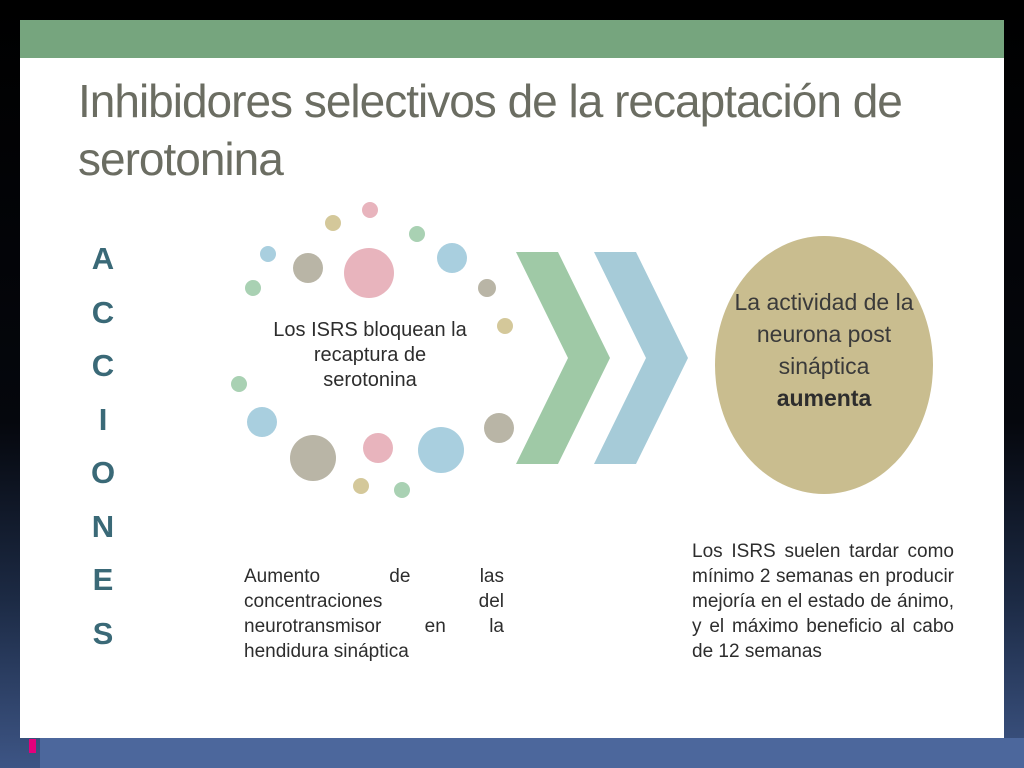 The width and height of the screenshot is (1024, 768). I want to click on result-bold-word: aumenta, so click(824, 398).